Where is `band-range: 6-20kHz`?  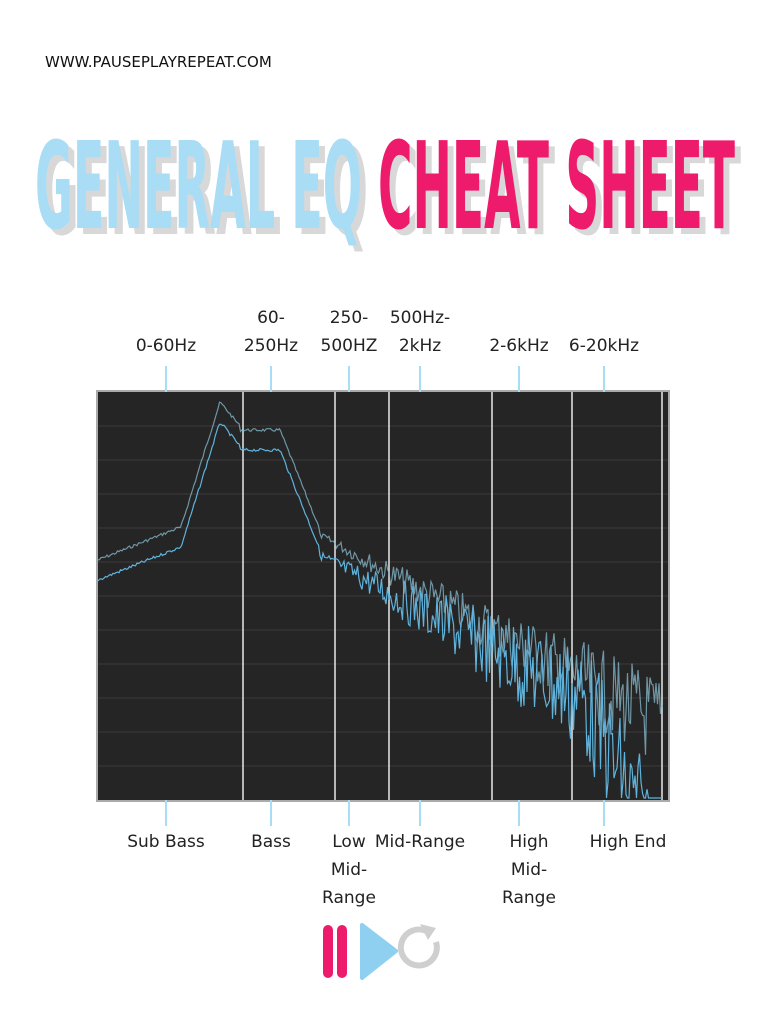
band-range: 6-20kHz is located at coordinates (604, 346).